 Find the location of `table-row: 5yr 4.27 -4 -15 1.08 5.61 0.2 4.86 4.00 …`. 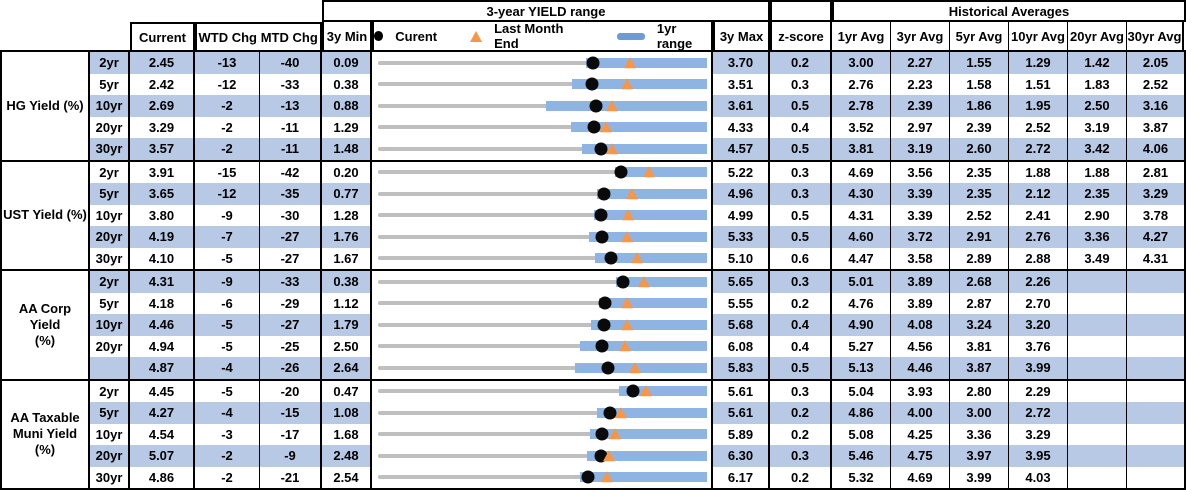

table-row: 5yr 4.27 -4 -15 1.08 5.61 0.2 4.86 4.00 … is located at coordinates (637, 413).